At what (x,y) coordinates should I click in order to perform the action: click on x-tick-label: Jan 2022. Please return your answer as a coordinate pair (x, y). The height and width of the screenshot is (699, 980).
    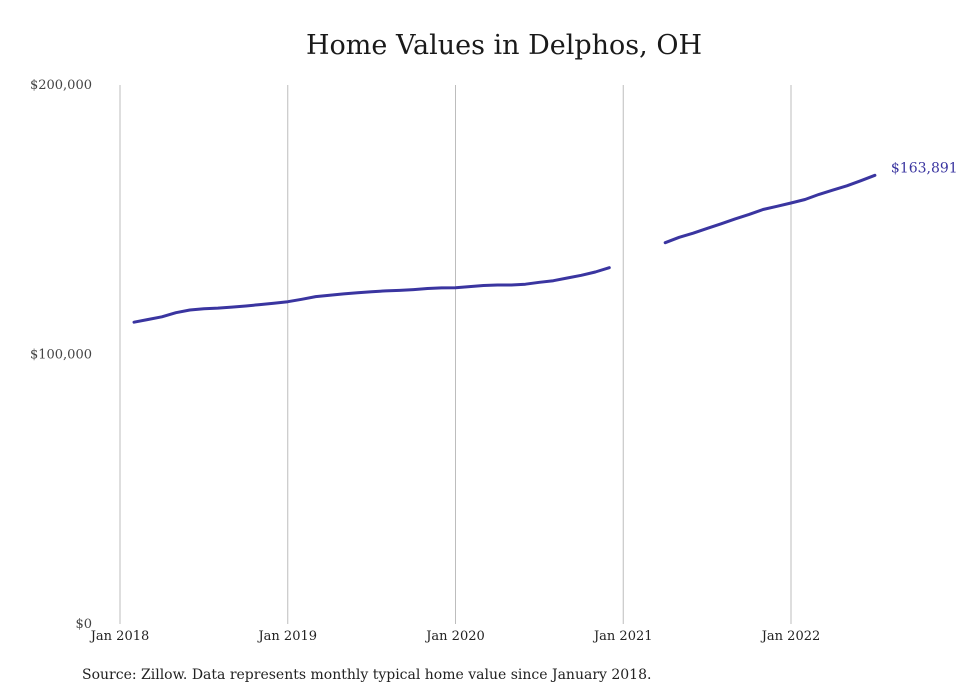
    Looking at the image, I should click on (790, 636).